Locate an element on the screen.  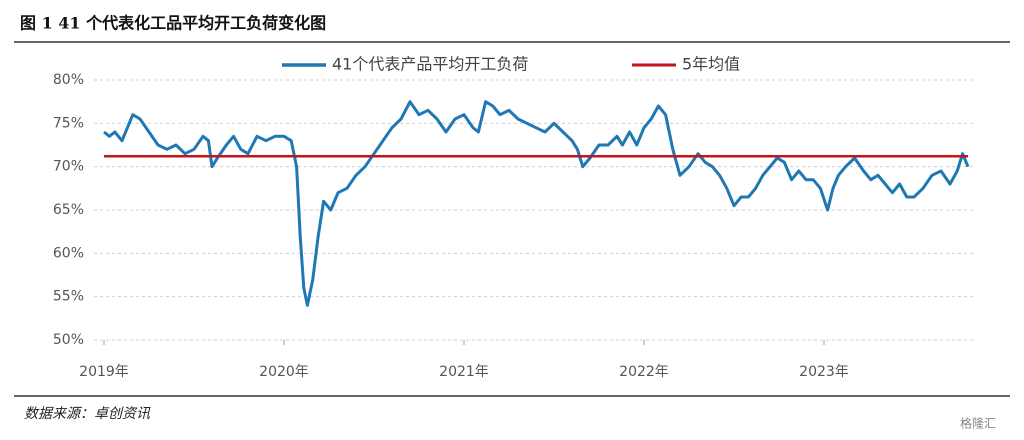
watermark: 格隆汇 is located at coordinates (978, 423).